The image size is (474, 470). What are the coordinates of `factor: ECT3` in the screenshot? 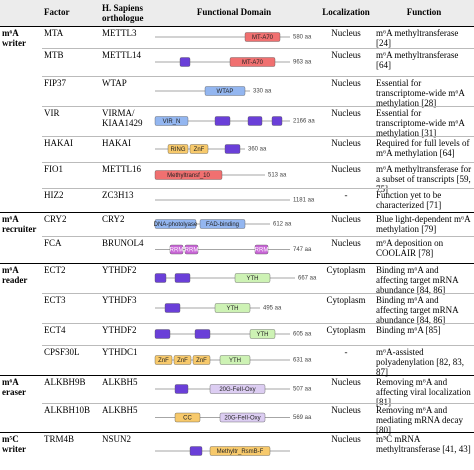 It's located at (55, 300).